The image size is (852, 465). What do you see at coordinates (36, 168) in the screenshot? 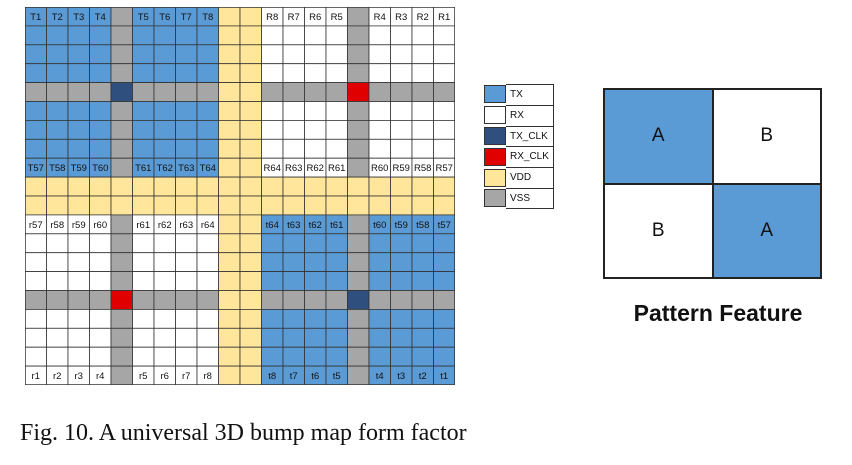
I see `bump-label: T57` at bounding box center [36, 168].